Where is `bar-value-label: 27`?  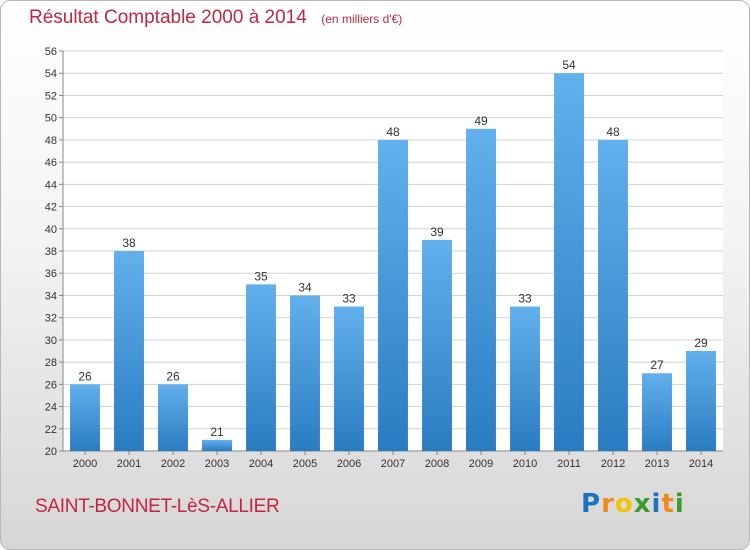
bar-value-label: 27 is located at coordinates (657, 365).